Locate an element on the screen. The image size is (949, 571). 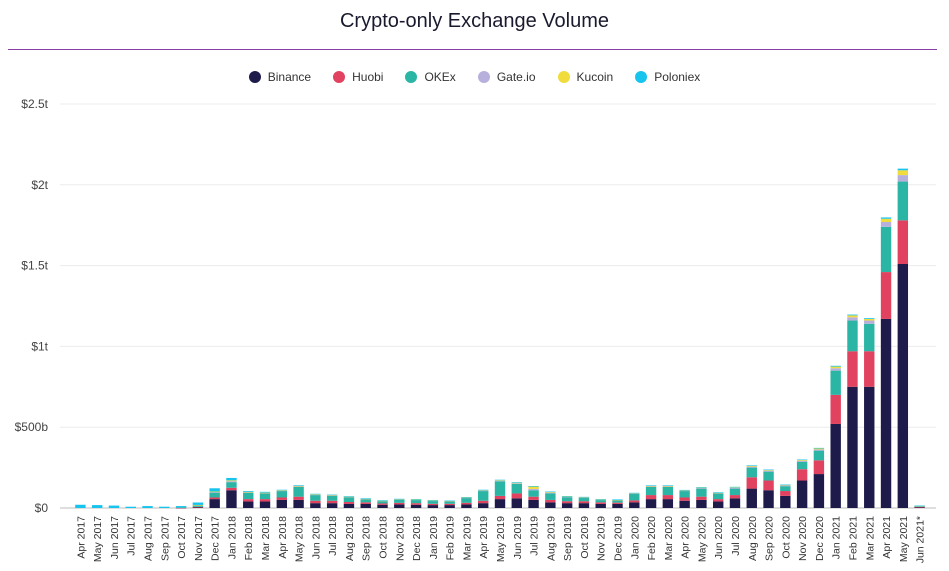
legend-item-gateio: Gate.io is located at coordinates (506, 77).